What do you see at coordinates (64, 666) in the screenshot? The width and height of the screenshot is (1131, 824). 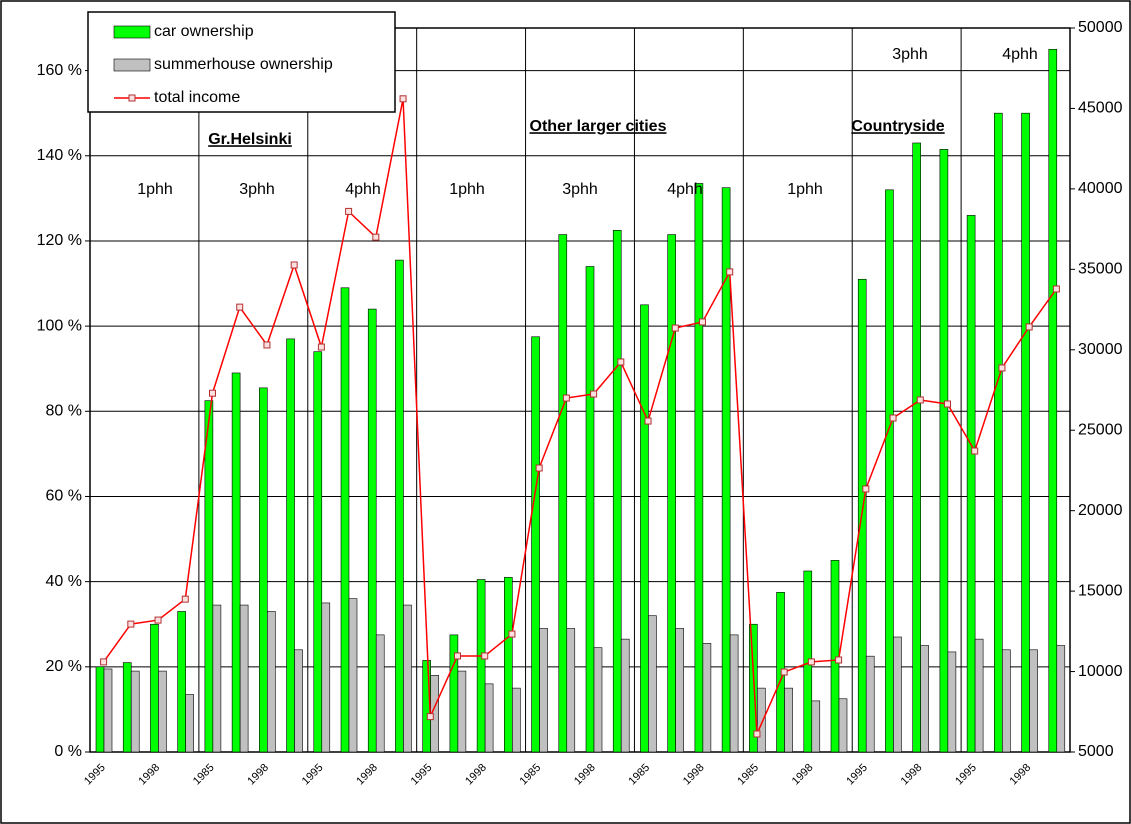 I see `y-tick-label: 20 %` at bounding box center [64, 666].